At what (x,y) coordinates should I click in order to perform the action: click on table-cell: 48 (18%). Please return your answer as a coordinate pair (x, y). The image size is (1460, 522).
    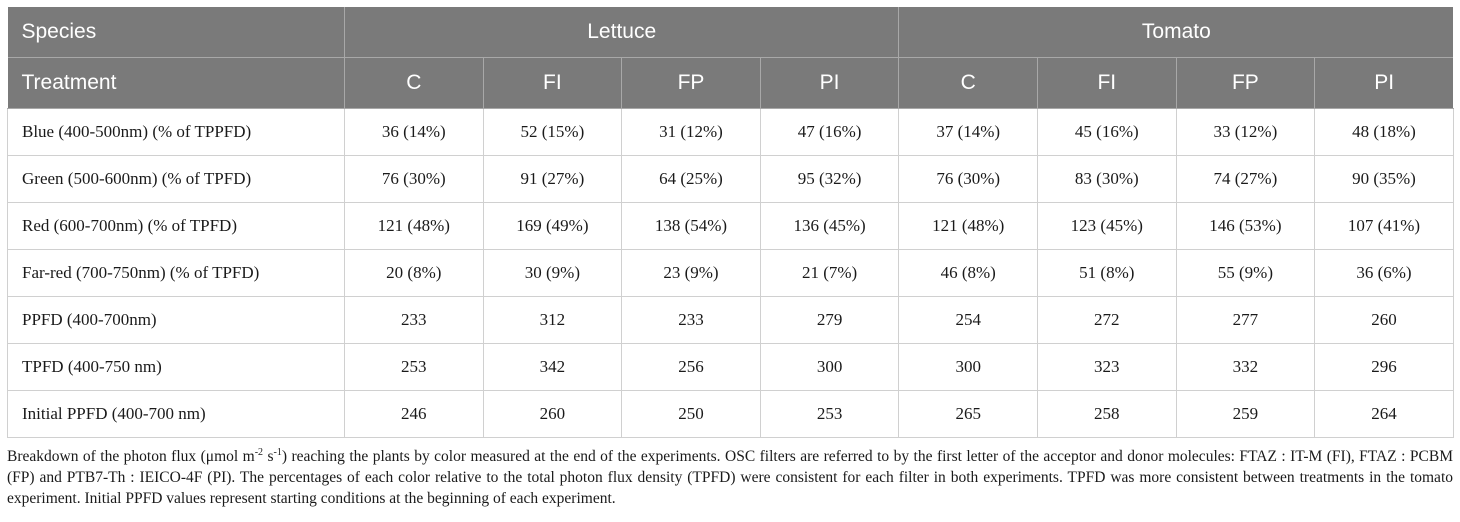
    Looking at the image, I should click on (1384, 132).